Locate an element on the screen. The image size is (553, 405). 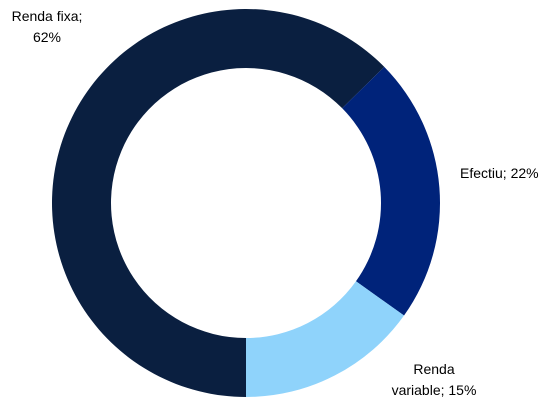
data-label: Renda fixa; 62% is located at coordinates (47, 26).